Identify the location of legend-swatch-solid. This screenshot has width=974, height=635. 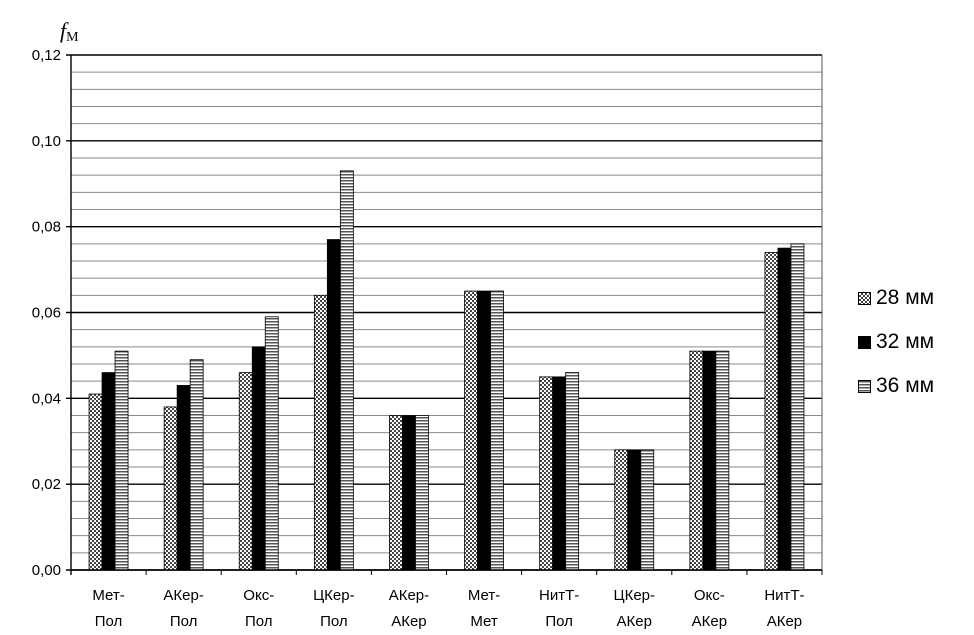
(864, 342).